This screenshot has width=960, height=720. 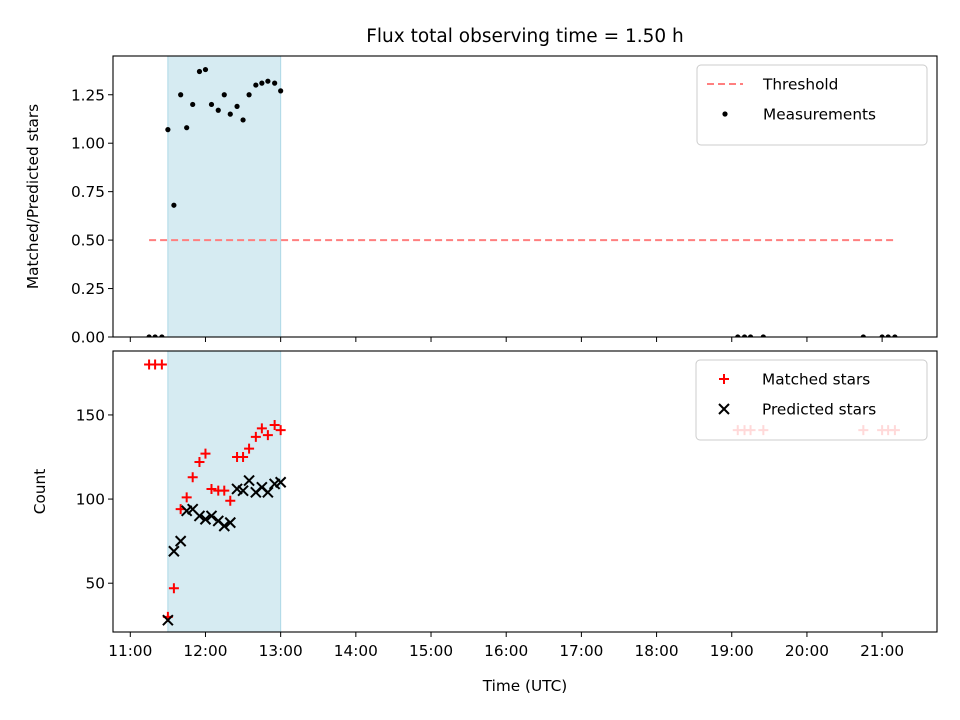 What do you see at coordinates (525, 686) in the screenshot?
I see `x-axis-label: Time (UTC)` at bounding box center [525, 686].